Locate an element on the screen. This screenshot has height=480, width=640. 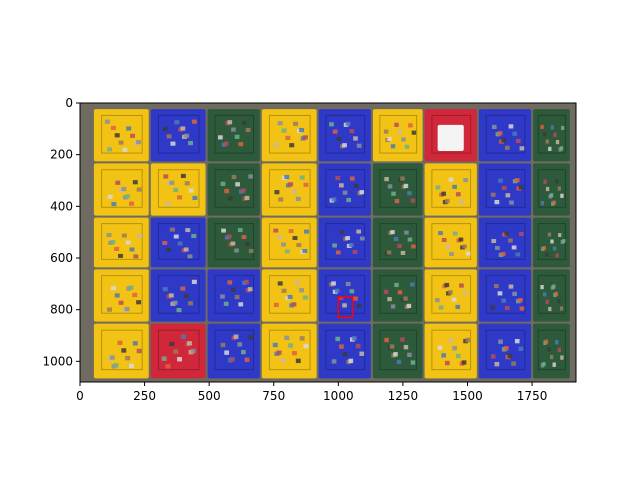
y-tick-label: 200 is located at coordinates (61, 155).